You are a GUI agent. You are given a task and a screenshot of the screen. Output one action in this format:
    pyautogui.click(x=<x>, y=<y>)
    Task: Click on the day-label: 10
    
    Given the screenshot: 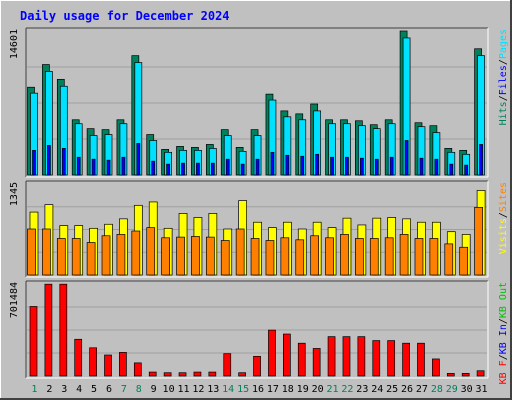 What is the action you would take?
    pyautogui.click(x=169, y=389)
    